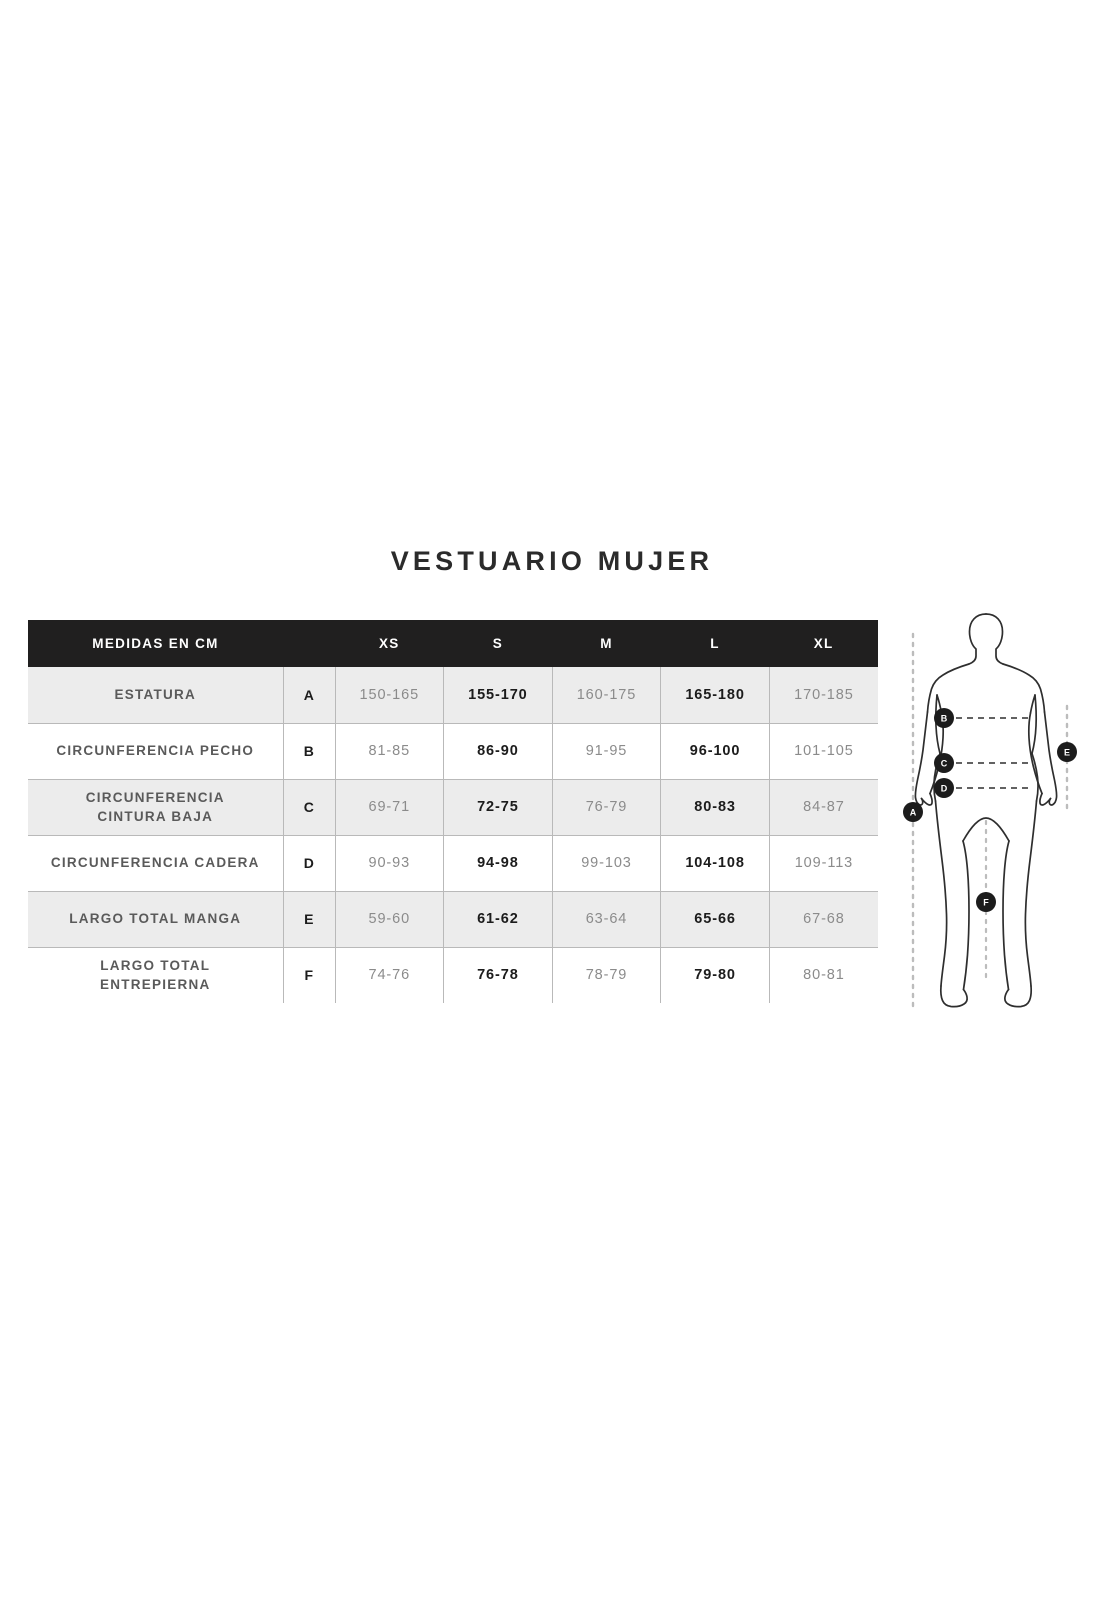  I want to click on row-measure-label: CIRCUNFERENCIA CADERA, so click(156, 863).